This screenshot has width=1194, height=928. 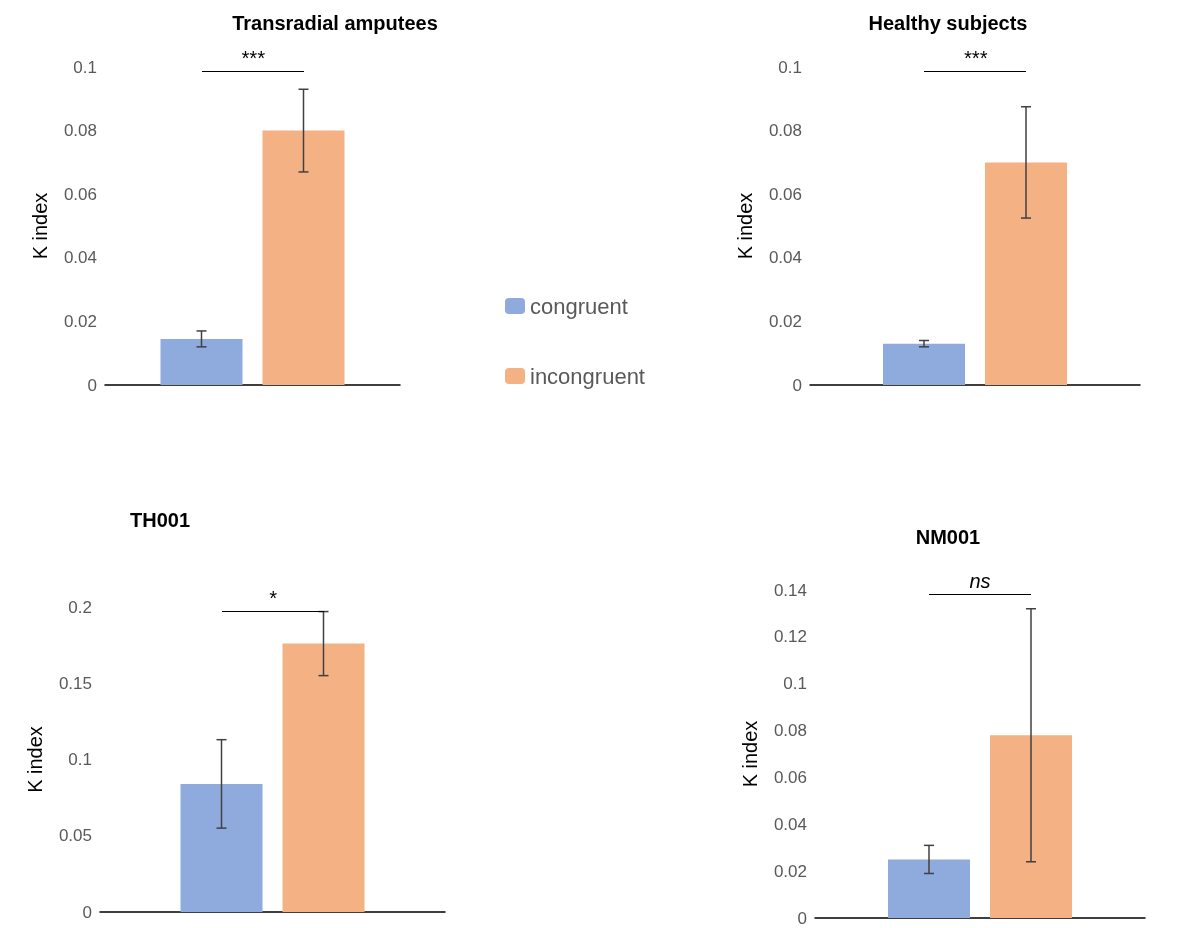 I want to click on chart-title: Healthy subjects, so click(x=948, y=23).